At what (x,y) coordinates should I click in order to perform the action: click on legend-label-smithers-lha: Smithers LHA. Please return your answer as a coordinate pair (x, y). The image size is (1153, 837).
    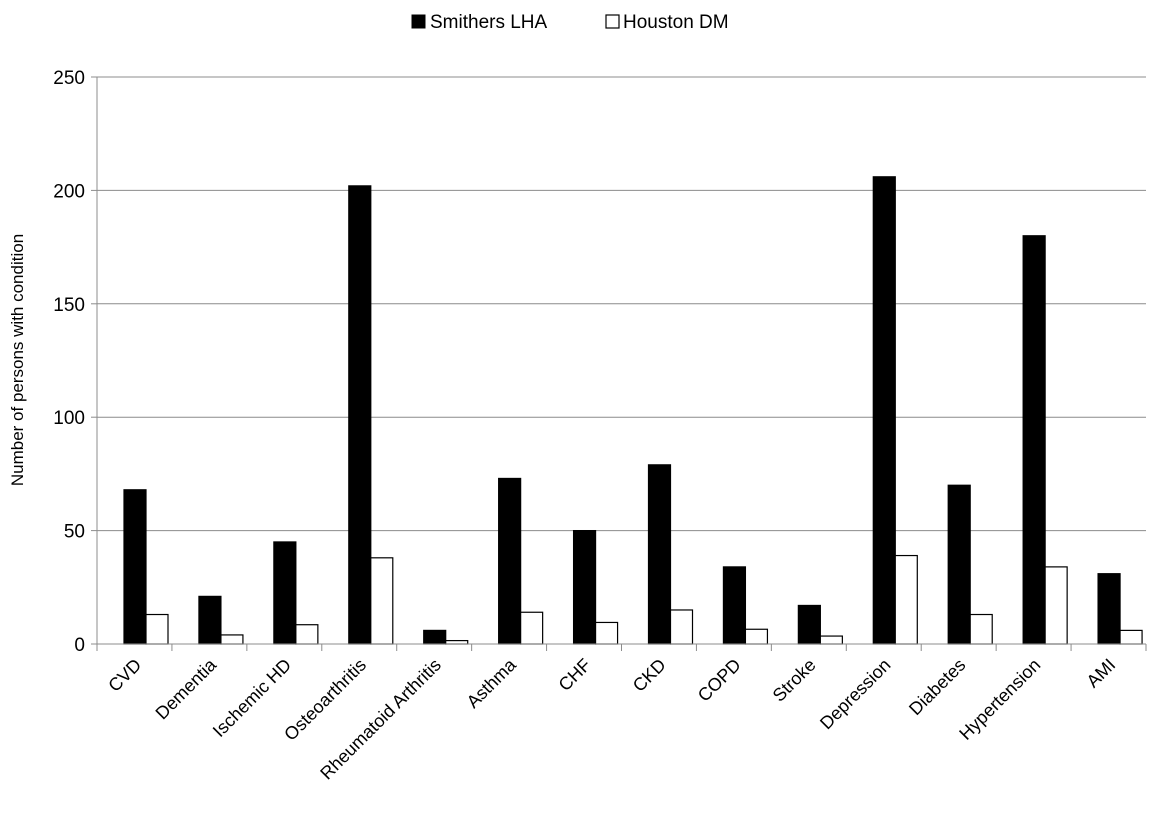
    Looking at the image, I should click on (489, 22).